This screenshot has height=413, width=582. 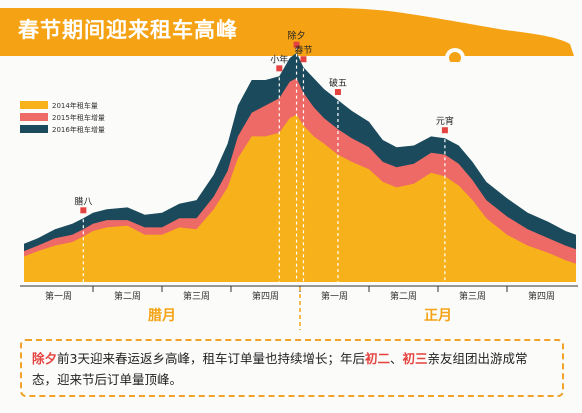 What do you see at coordinates (403, 296) in the screenshot?
I see `week-label-6: 第二周` at bounding box center [403, 296].